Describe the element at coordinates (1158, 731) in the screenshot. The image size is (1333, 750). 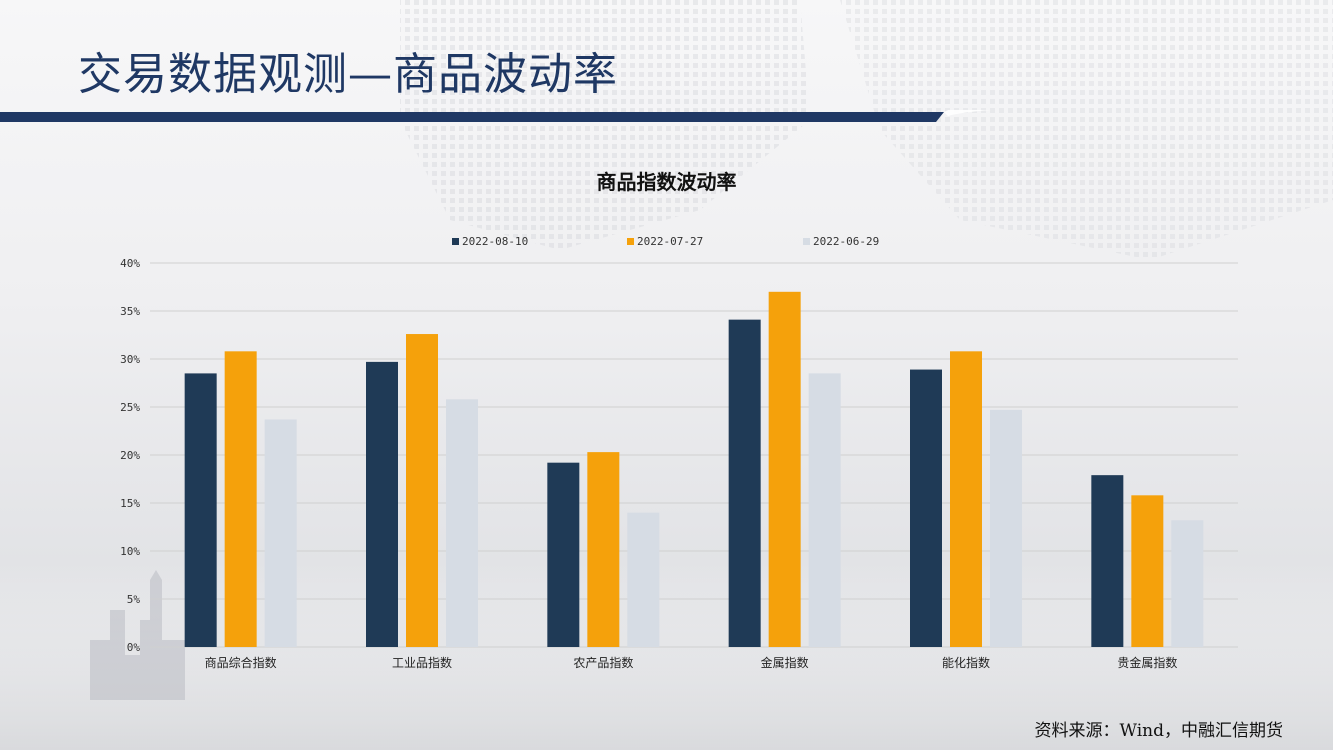
I see `source-note: 资料来源：Wind，中融汇信期货` at that location.